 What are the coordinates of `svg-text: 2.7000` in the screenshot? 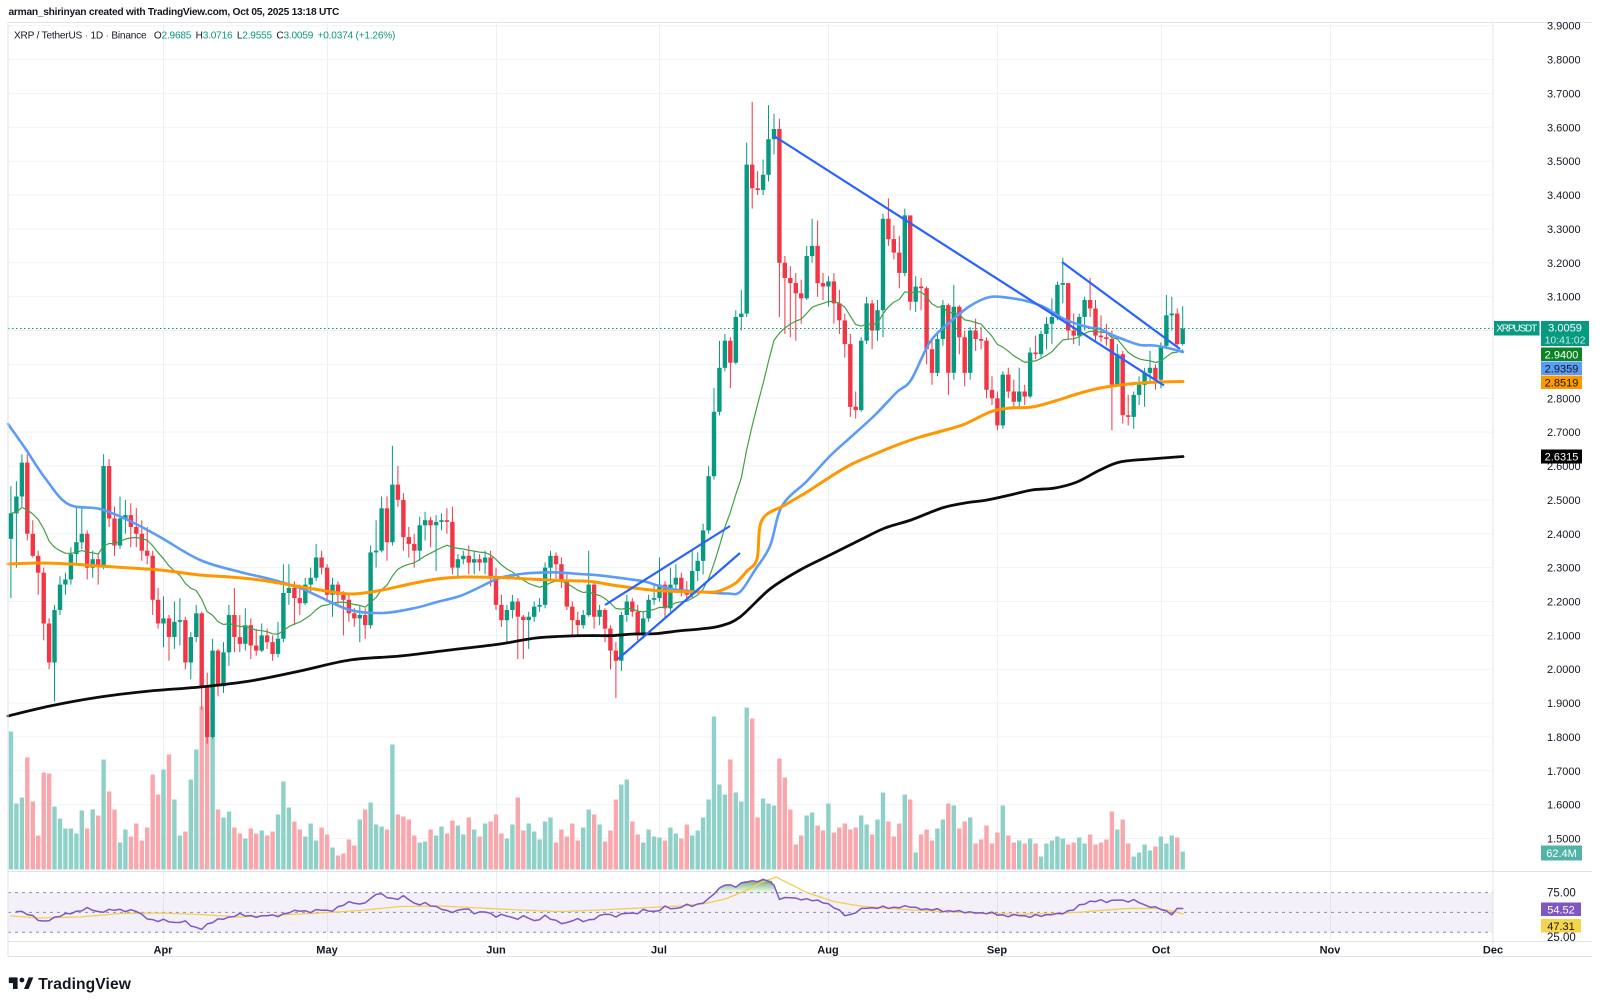 It's located at (1564, 433).